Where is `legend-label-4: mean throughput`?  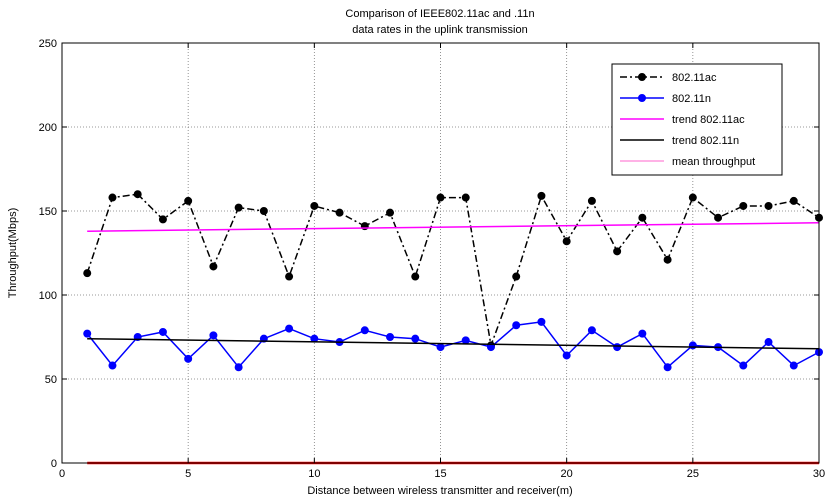
legend-label-4: mean throughput is located at coordinates (713, 162).